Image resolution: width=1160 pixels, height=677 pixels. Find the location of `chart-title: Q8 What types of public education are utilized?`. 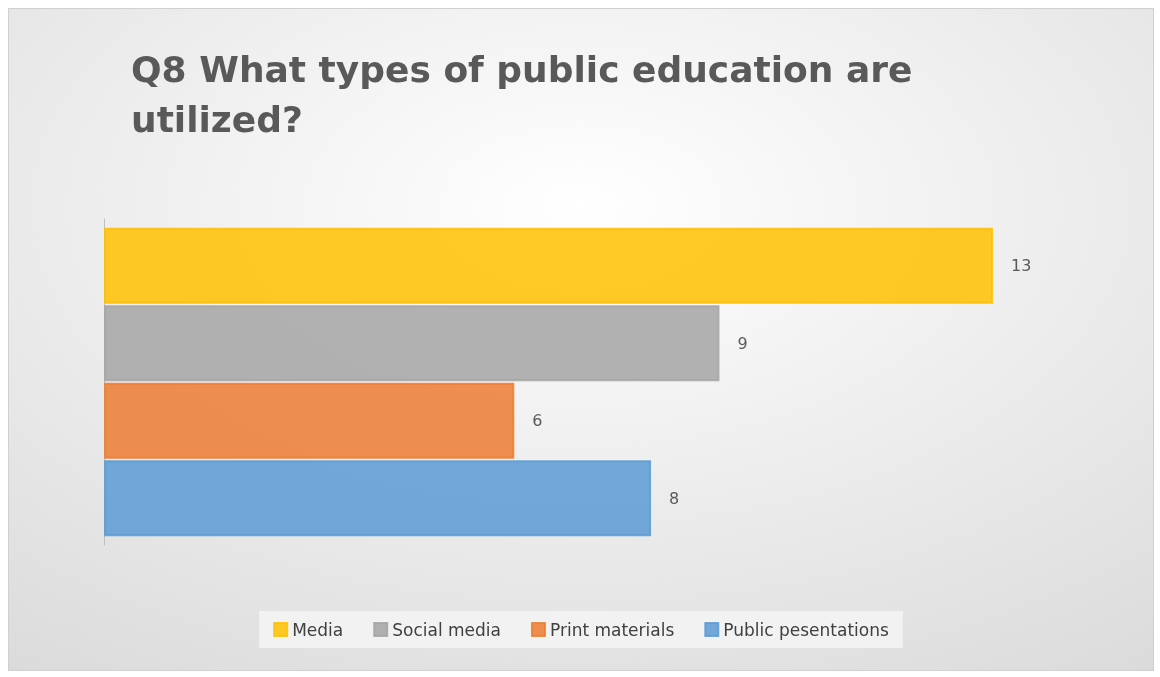

chart-title: Q8 What types of public education are utilized? is located at coordinates (528, 94).